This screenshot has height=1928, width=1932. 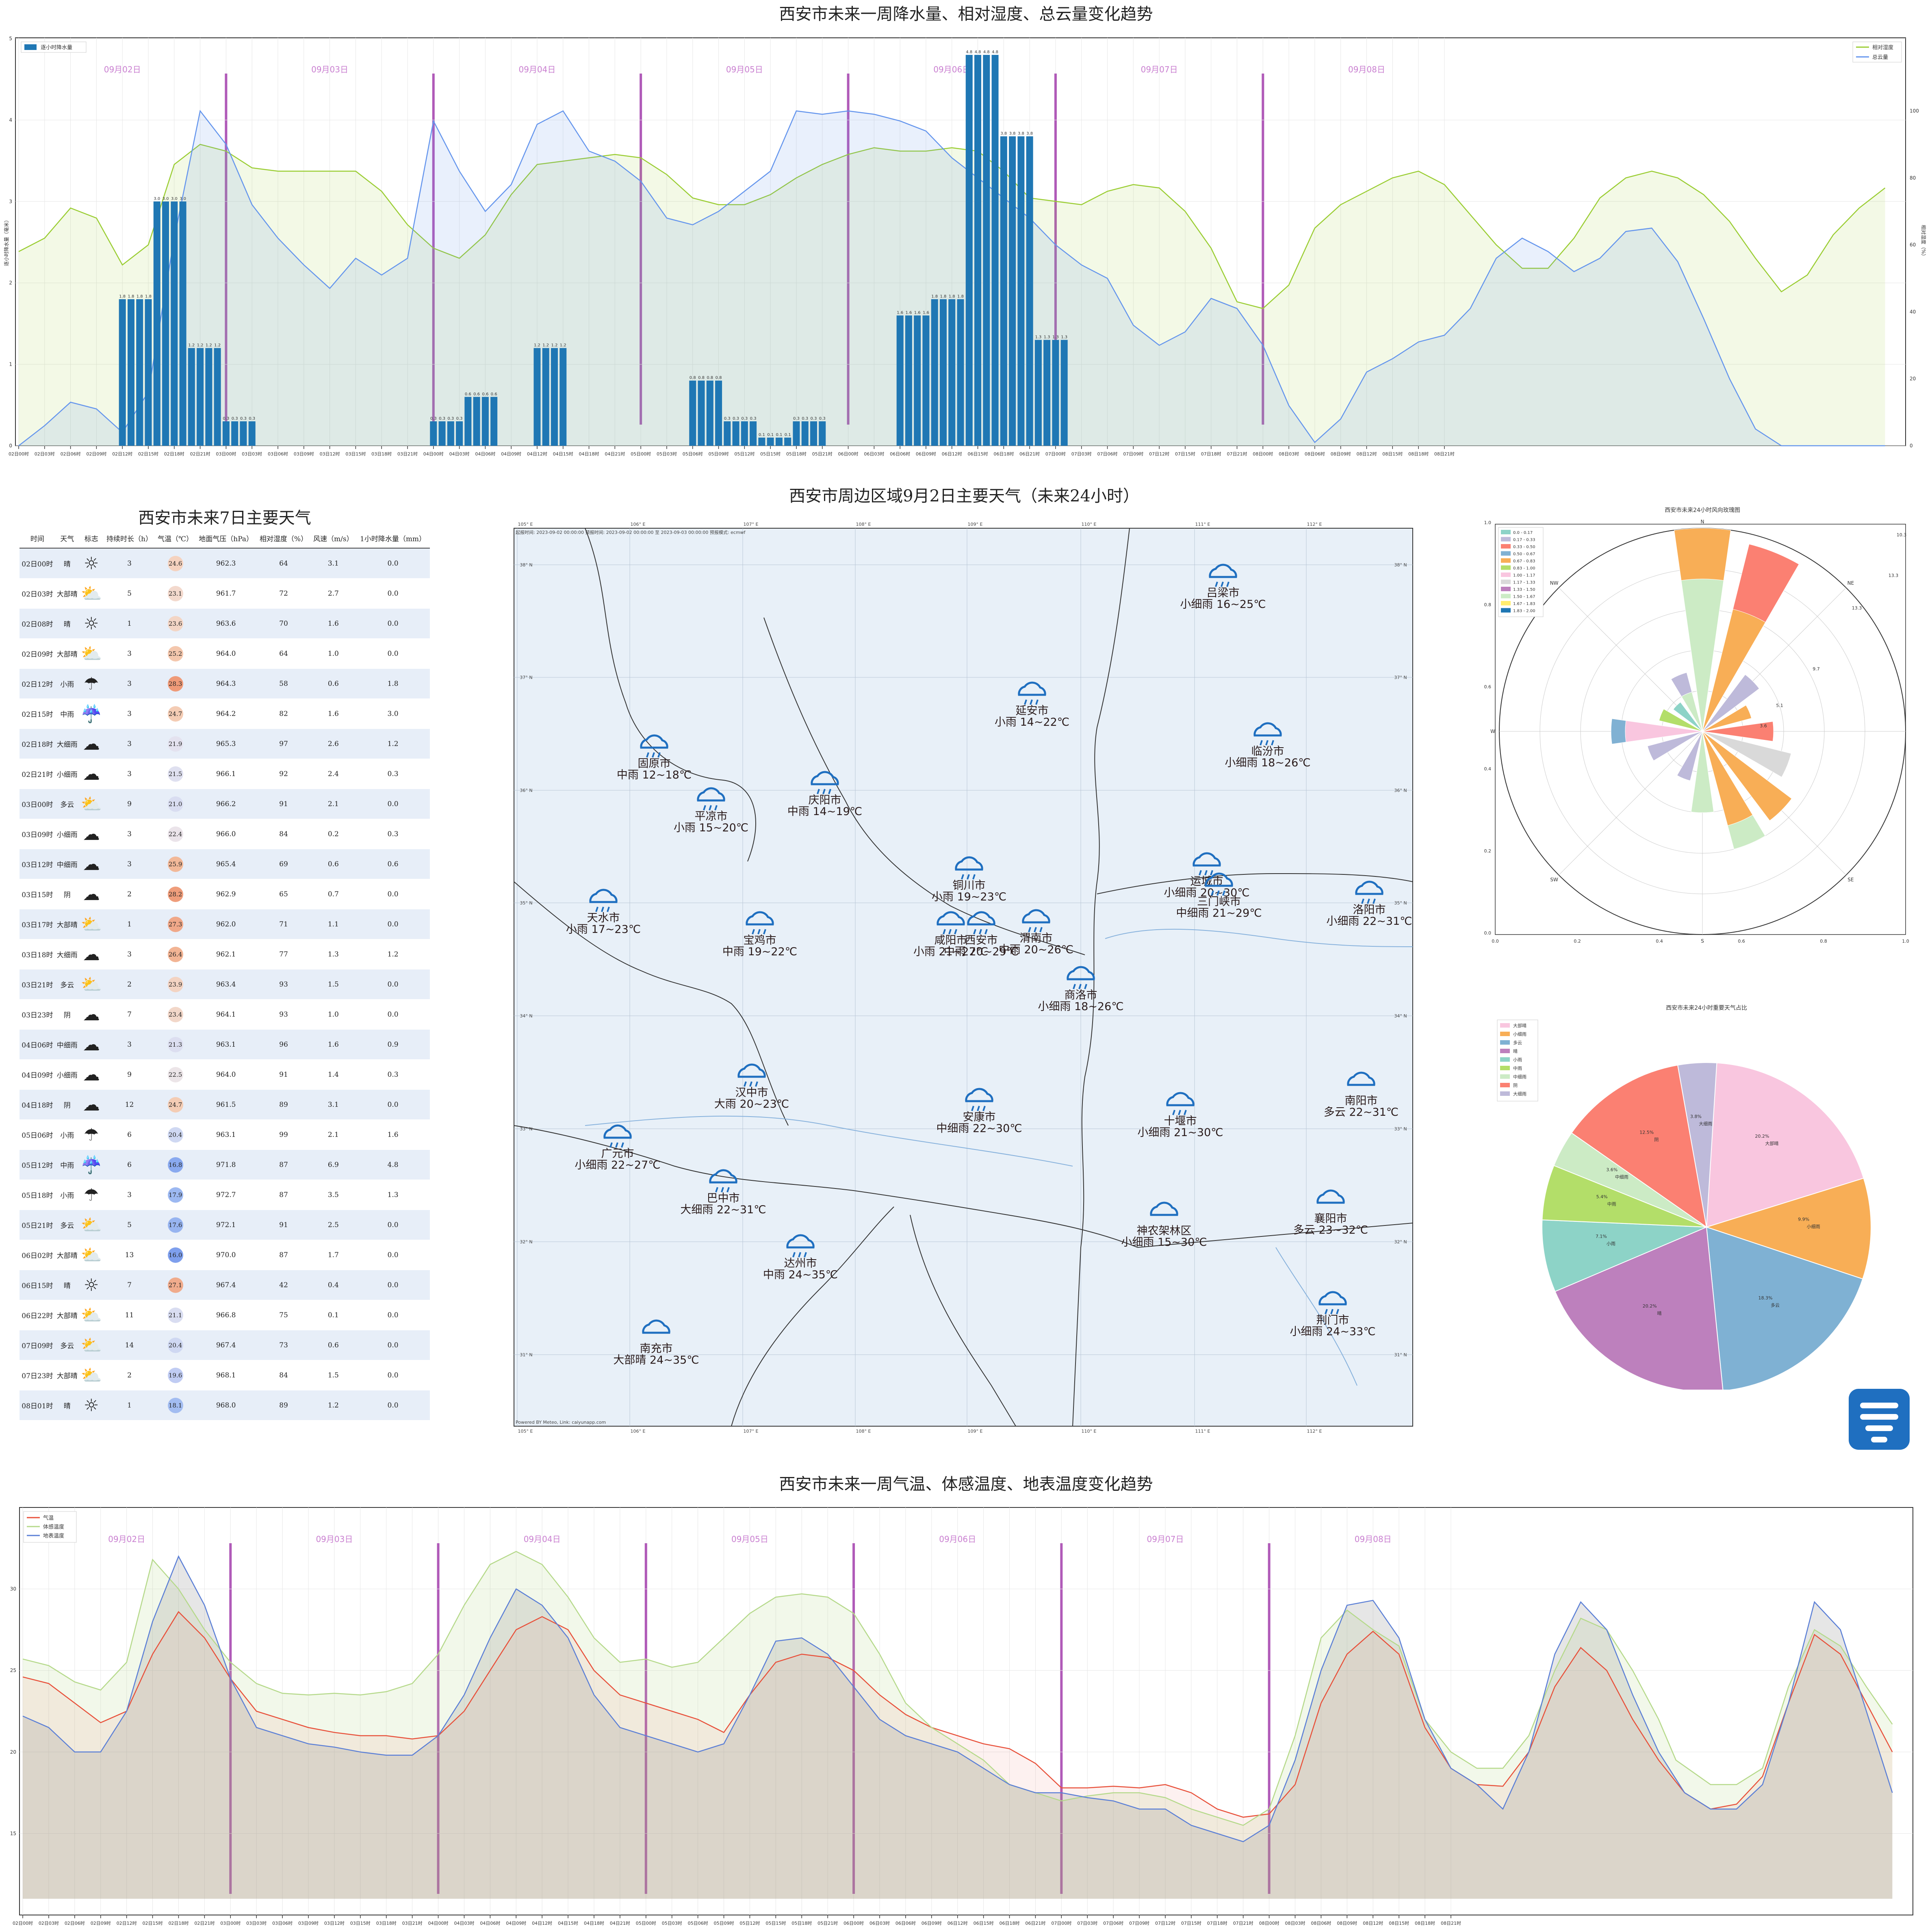 What do you see at coordinates (1267, 751) in the screenshot?
I see `map-city-name: 临汾市` at bounding box center [1267, 751].